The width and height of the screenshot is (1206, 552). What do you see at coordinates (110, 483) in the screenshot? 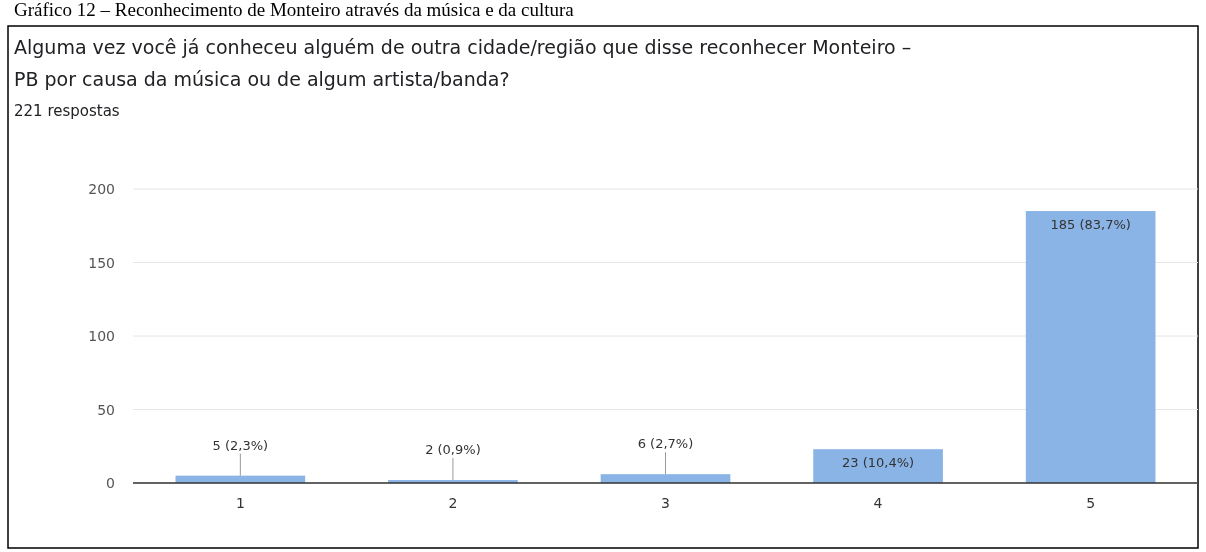
I see `y-tick-label: 0` at bounding box center [110, 483].